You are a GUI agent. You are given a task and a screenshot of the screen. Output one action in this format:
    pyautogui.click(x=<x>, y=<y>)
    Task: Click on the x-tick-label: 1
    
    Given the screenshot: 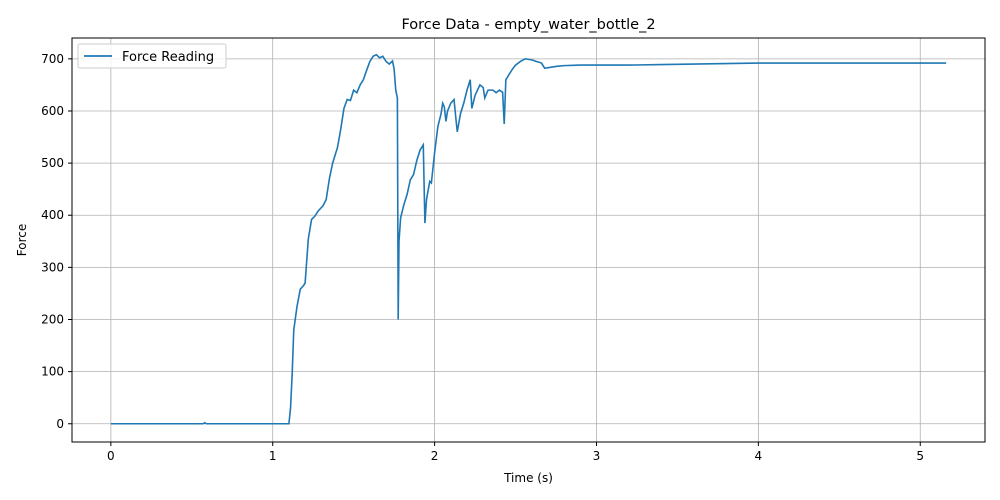 What is the action you would take?
    pyautogui.click(x=273, y=456)
    